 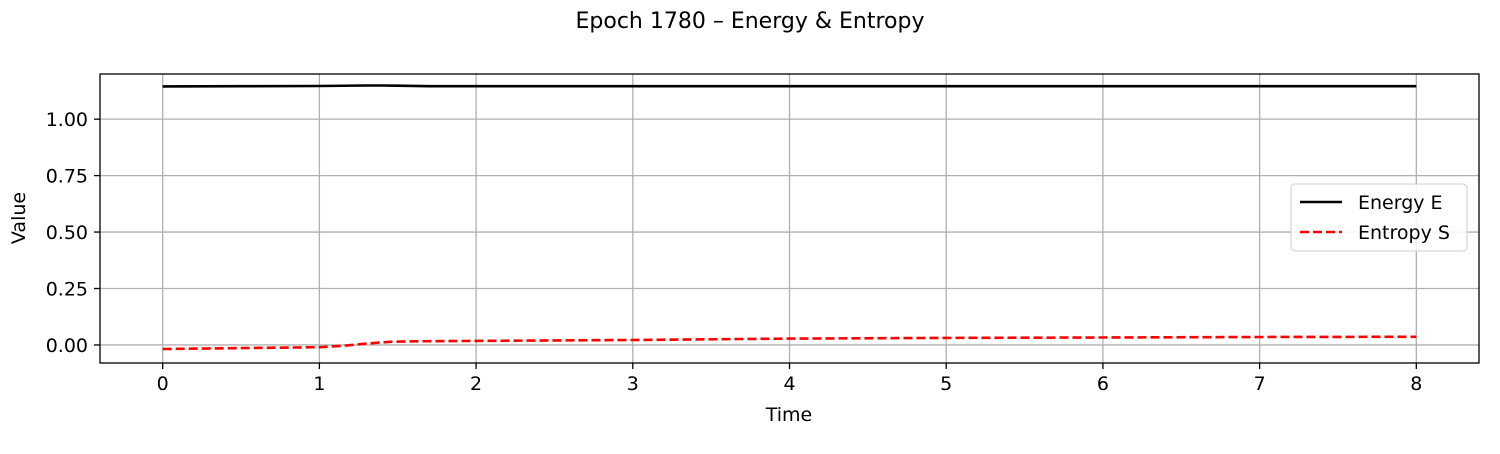 What do you see at coordinates (1404, 233) in the screenshot?
I see `legend-label-entropy: Entropy S` at bounding box center [1404, 233].